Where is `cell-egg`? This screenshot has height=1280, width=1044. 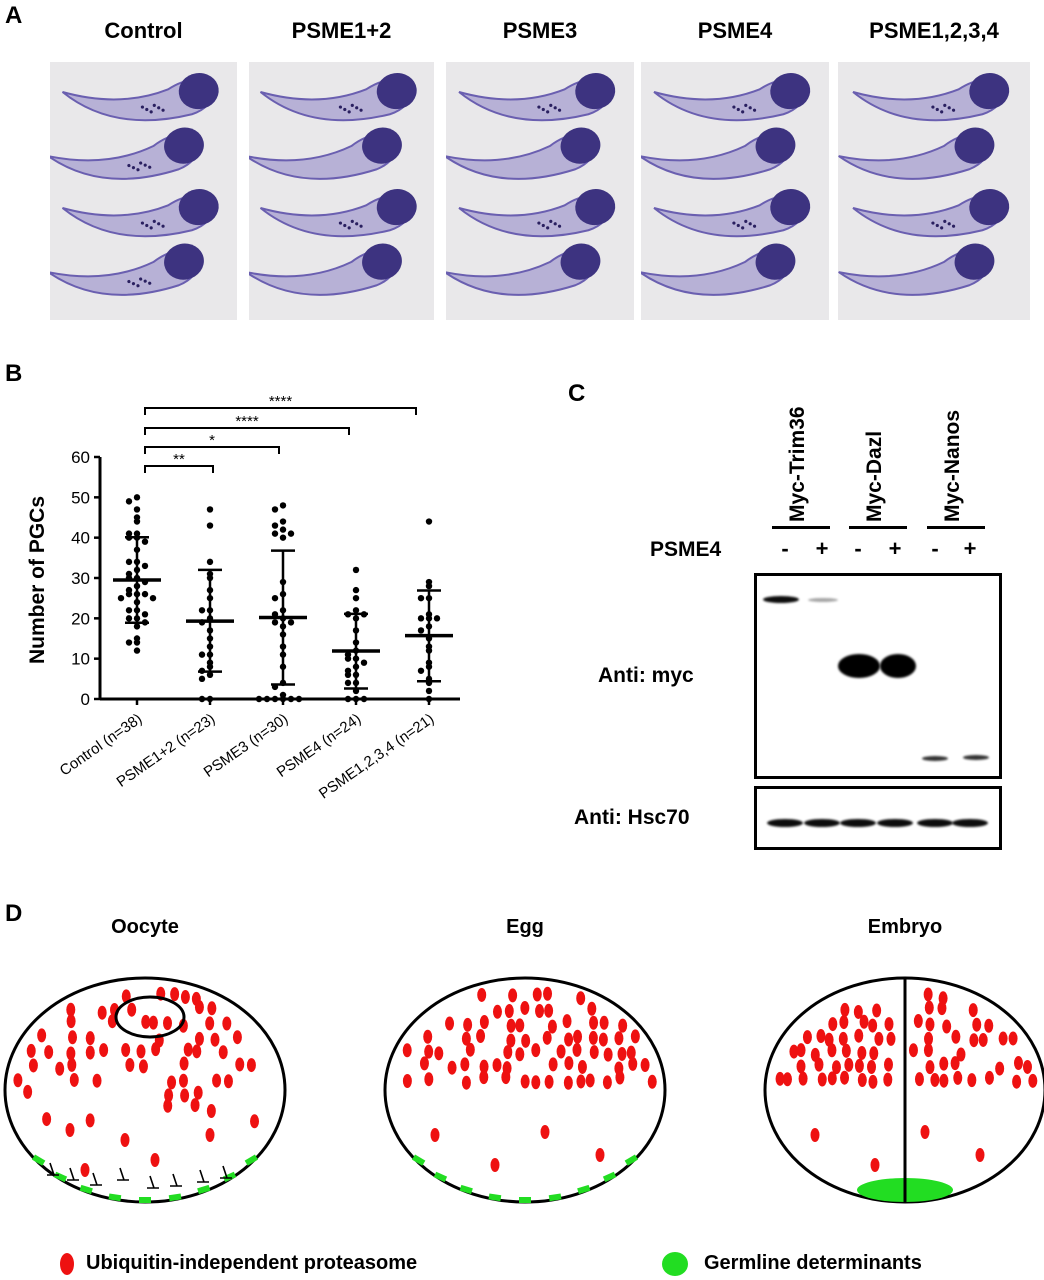 cell-egg is located at coordinates (525, 1090).